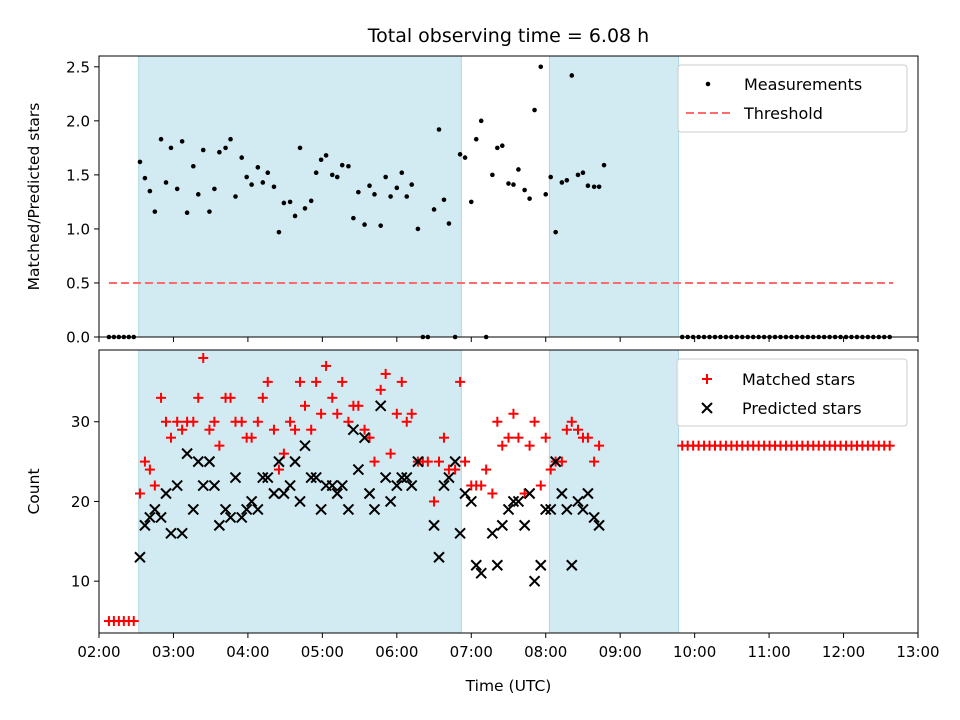  Describe the element at coordinates (708, 84) in the screenshot. I see `legend-measurements-marker` at that location.